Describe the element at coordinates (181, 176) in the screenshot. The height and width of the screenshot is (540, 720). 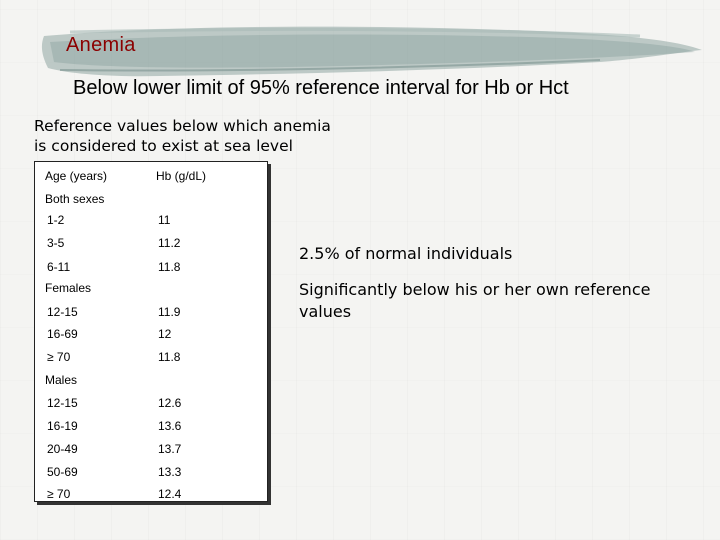
I see `column-header-hb: Hb (g/dL)` at that location.